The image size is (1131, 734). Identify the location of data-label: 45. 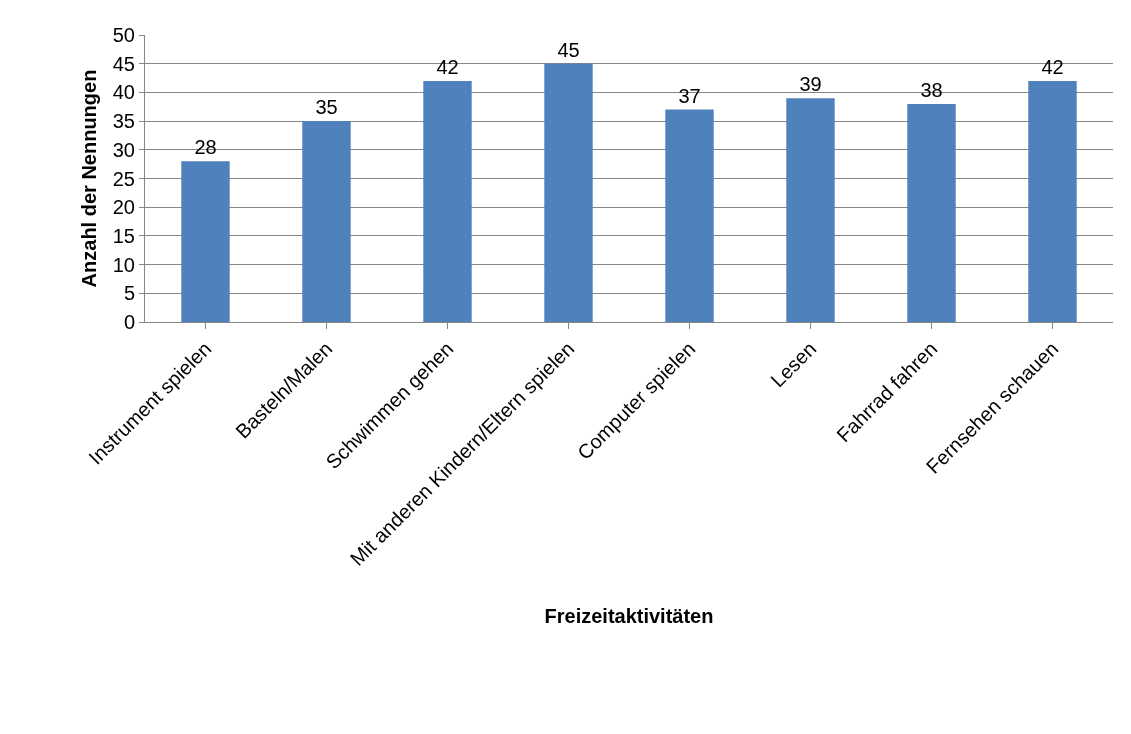
(568, 49).